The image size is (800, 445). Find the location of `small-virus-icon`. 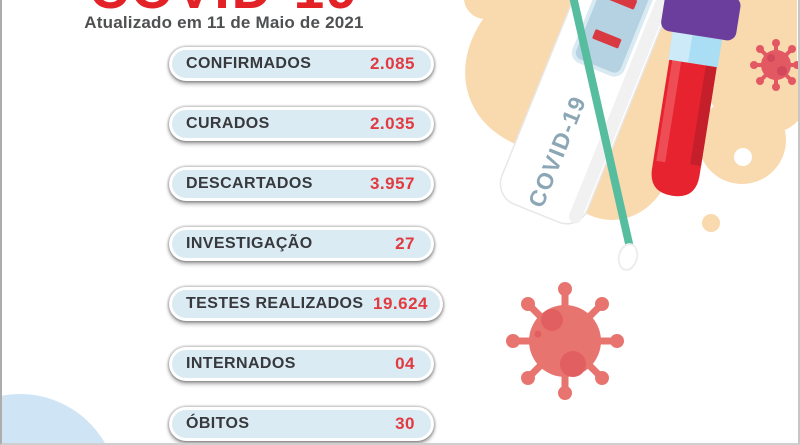

small-virus-icon is located at coordinates (774, 65).